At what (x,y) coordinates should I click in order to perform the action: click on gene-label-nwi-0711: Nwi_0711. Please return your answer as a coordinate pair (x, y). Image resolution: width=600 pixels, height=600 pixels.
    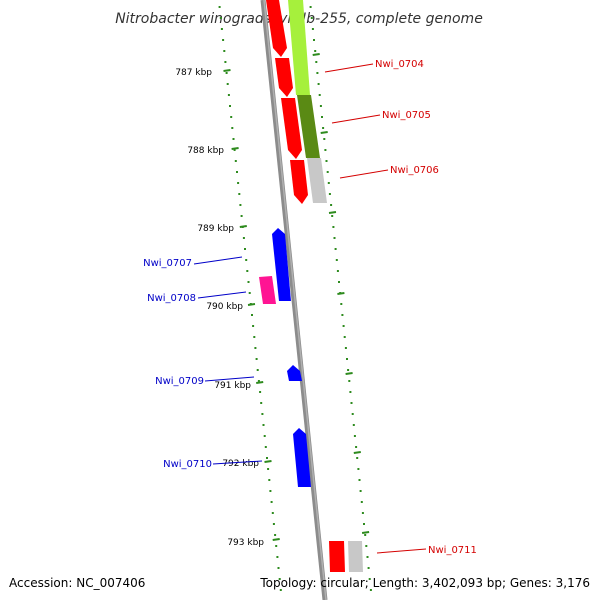
    Looking at the image, I should click on (452, 550).